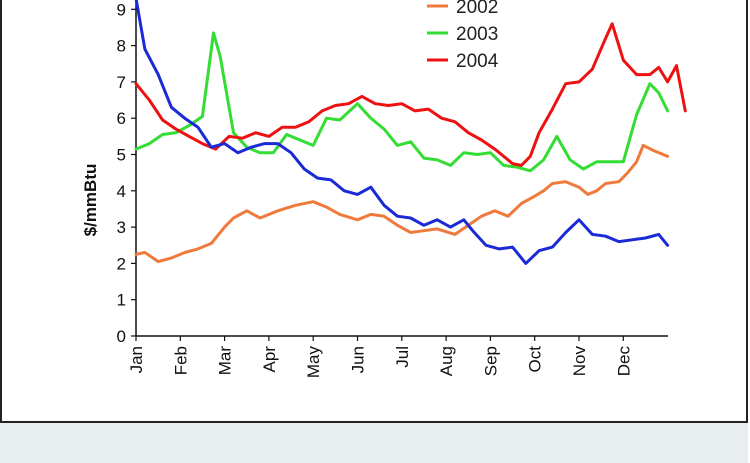 This screenshot has height=463, width=750. What do you see at coordinates (90, 200) in the screenshot?
I see `y-axis-title: $/mmBtu` at bounding box center [90, 200].